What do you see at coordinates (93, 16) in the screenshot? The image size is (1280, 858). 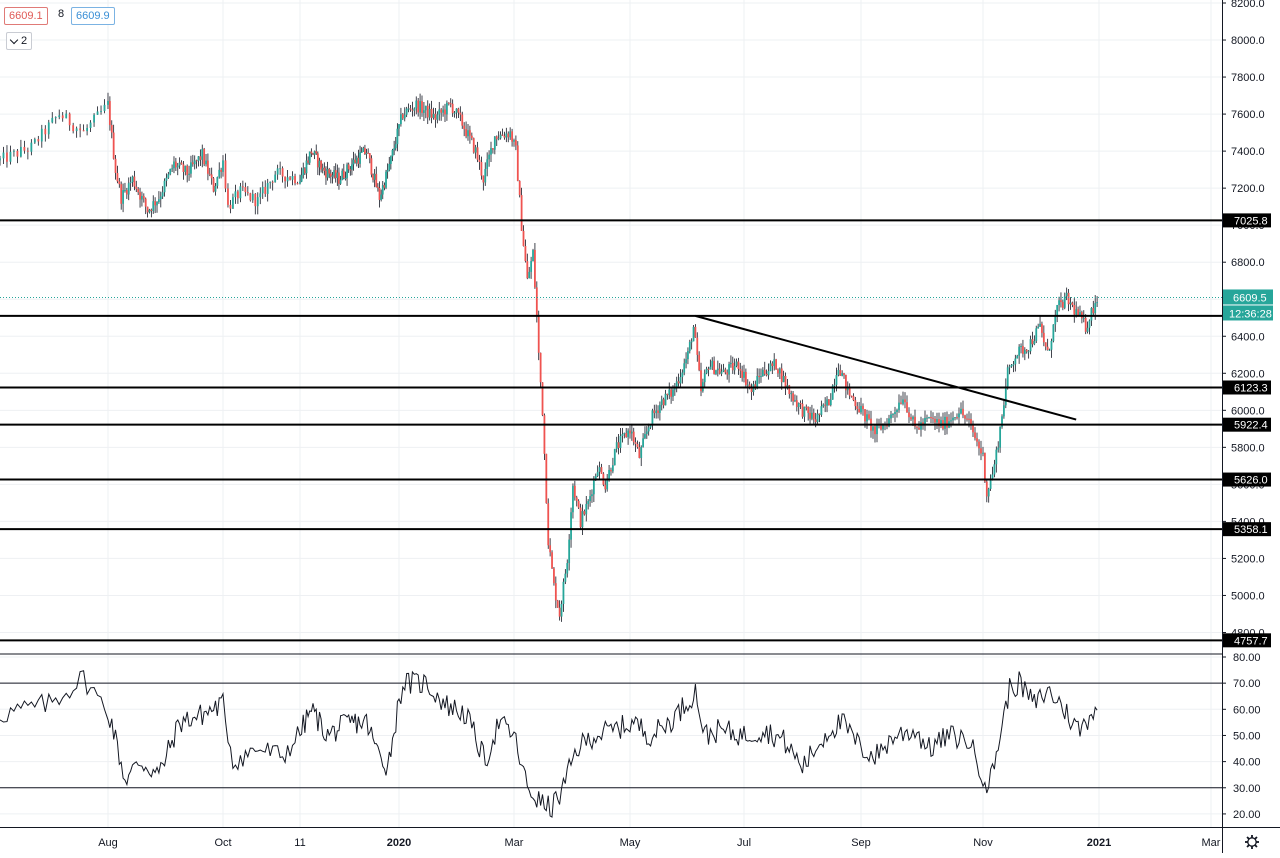 I see `ask-price-box: 6609.9` at bounding box center [93, 16].